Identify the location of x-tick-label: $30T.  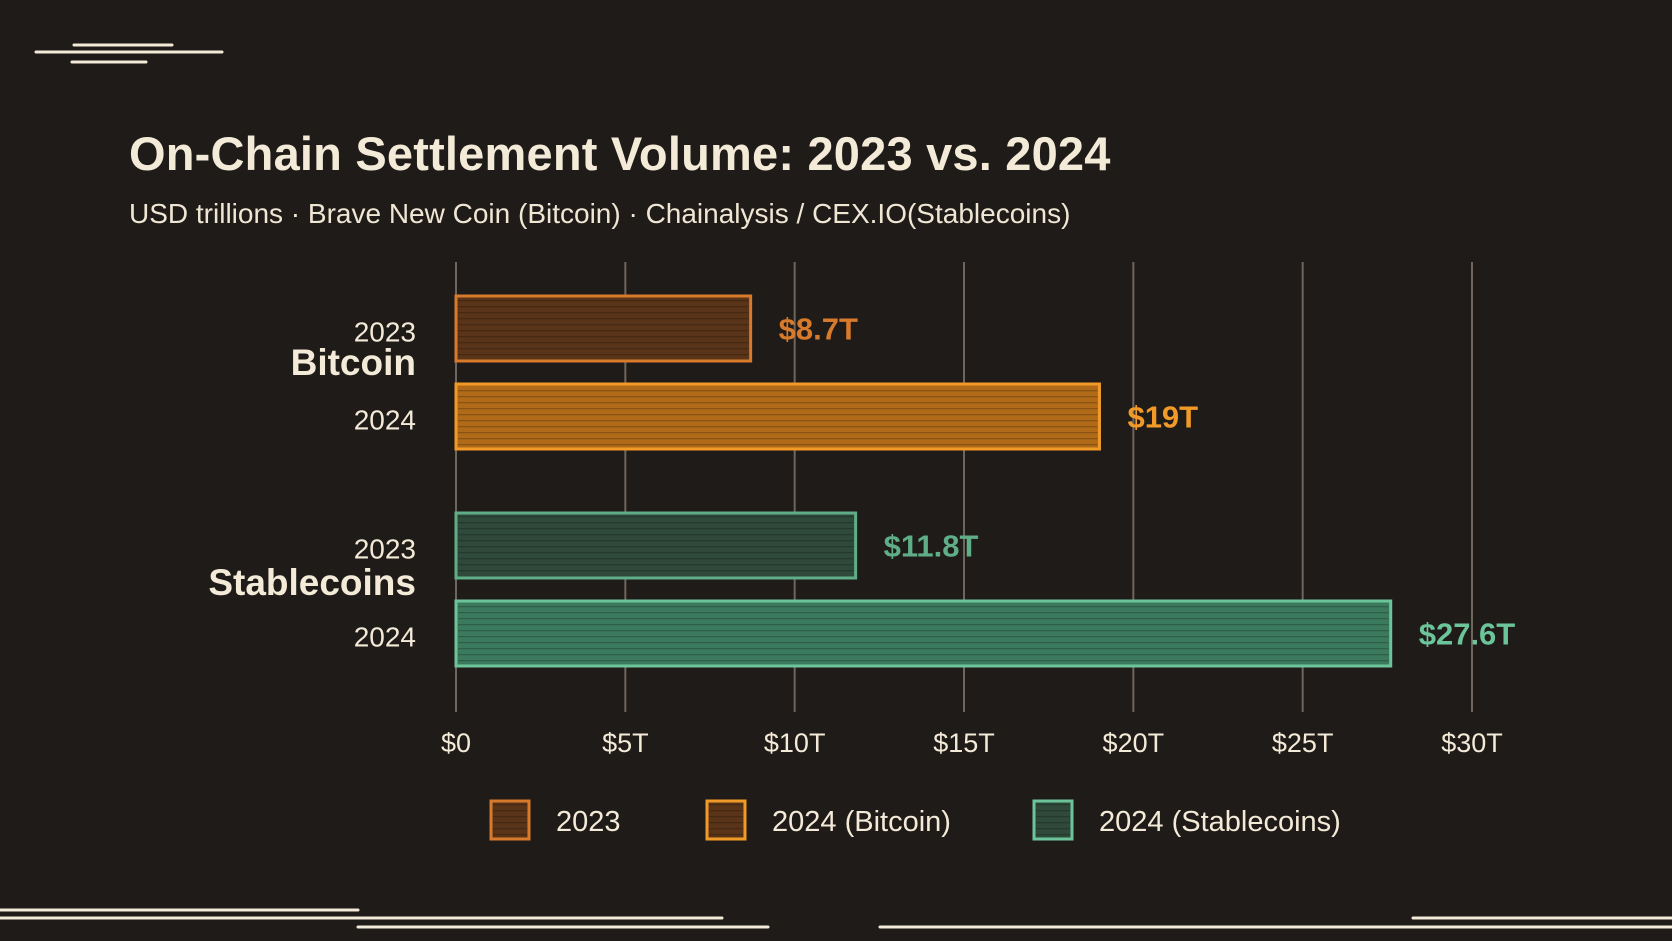
(1472, 743).